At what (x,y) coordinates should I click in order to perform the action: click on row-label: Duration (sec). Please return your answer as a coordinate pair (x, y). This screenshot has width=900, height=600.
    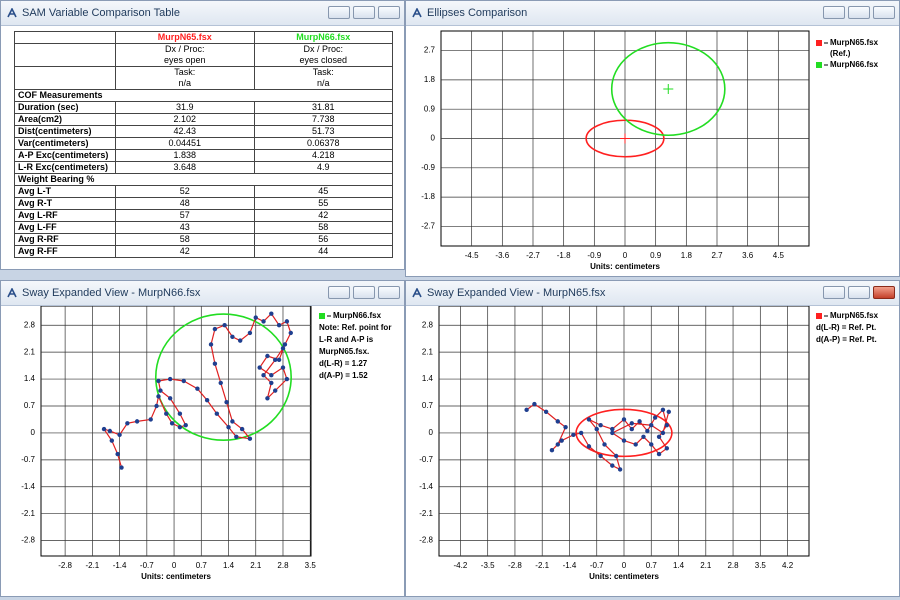
    Looking at the image, I should click on (65, 107).